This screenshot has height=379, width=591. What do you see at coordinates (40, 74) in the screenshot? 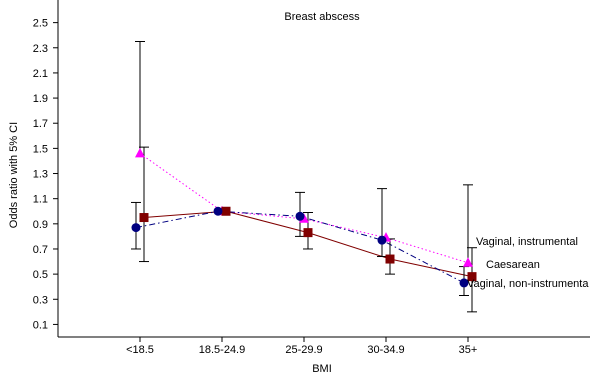
I see `y-tick-label: 2.1` at bounding box center [40, 74].